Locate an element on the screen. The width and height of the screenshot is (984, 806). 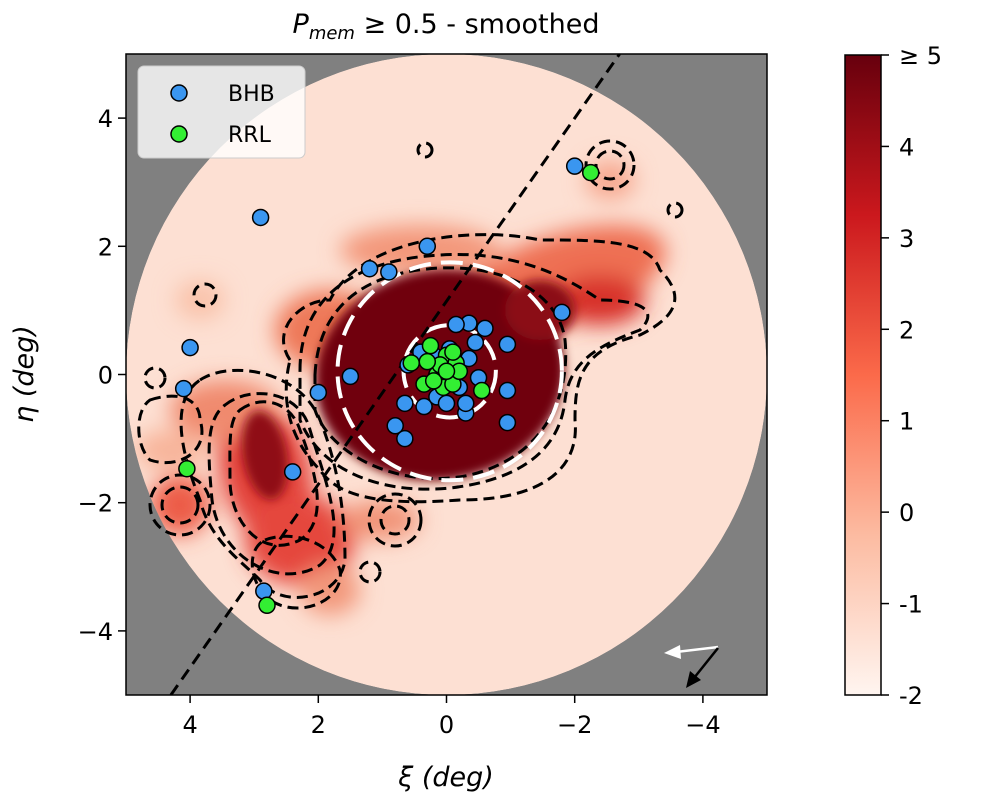
x-axis: 4 2 0 −2 −4 is located at coordinates (451, 717).